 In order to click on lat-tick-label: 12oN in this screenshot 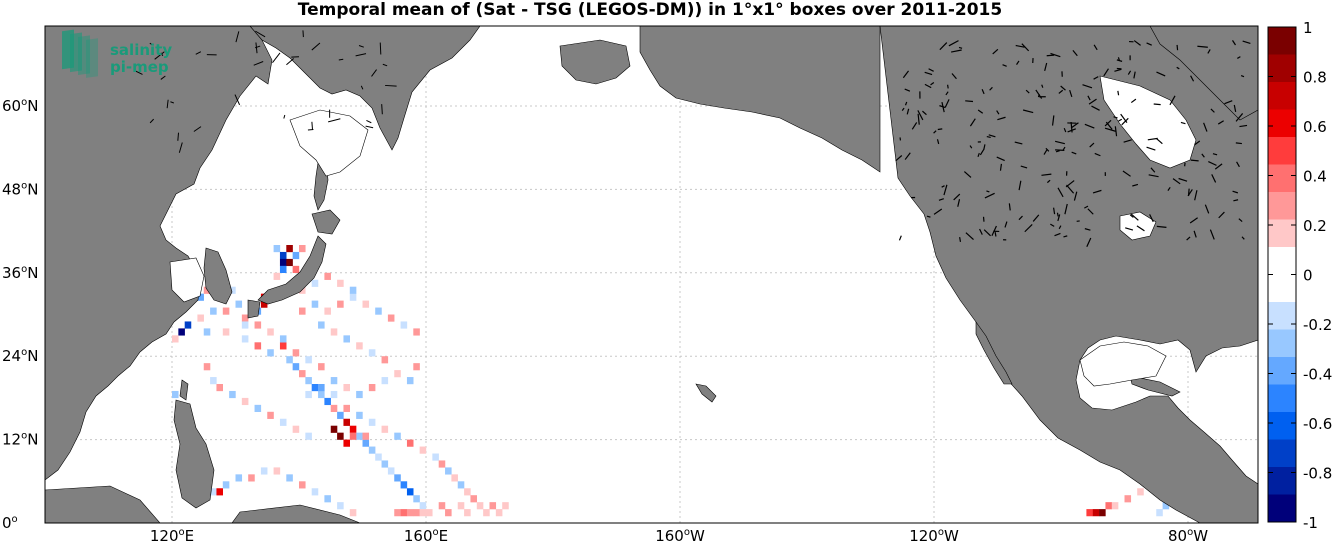, I will do `click(20, 440)`.